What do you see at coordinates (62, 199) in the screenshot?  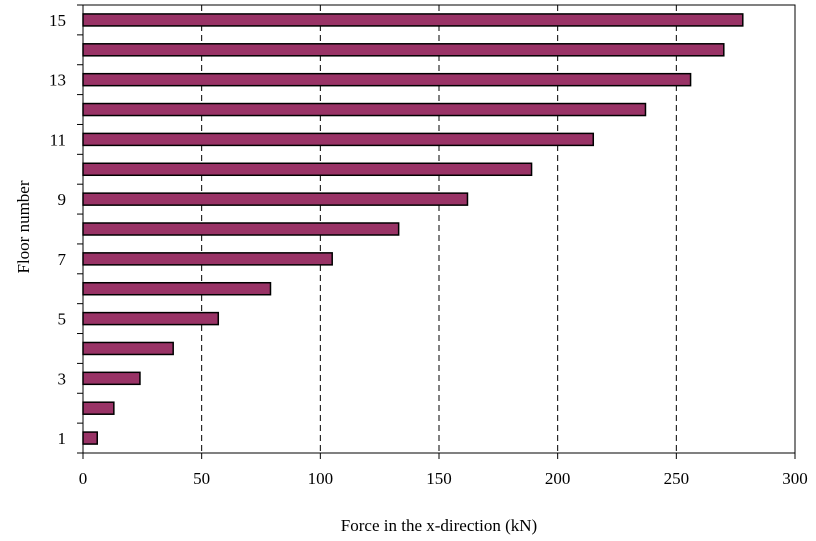 I see `y-tick-label: 9` at bounding box center [62, 199].